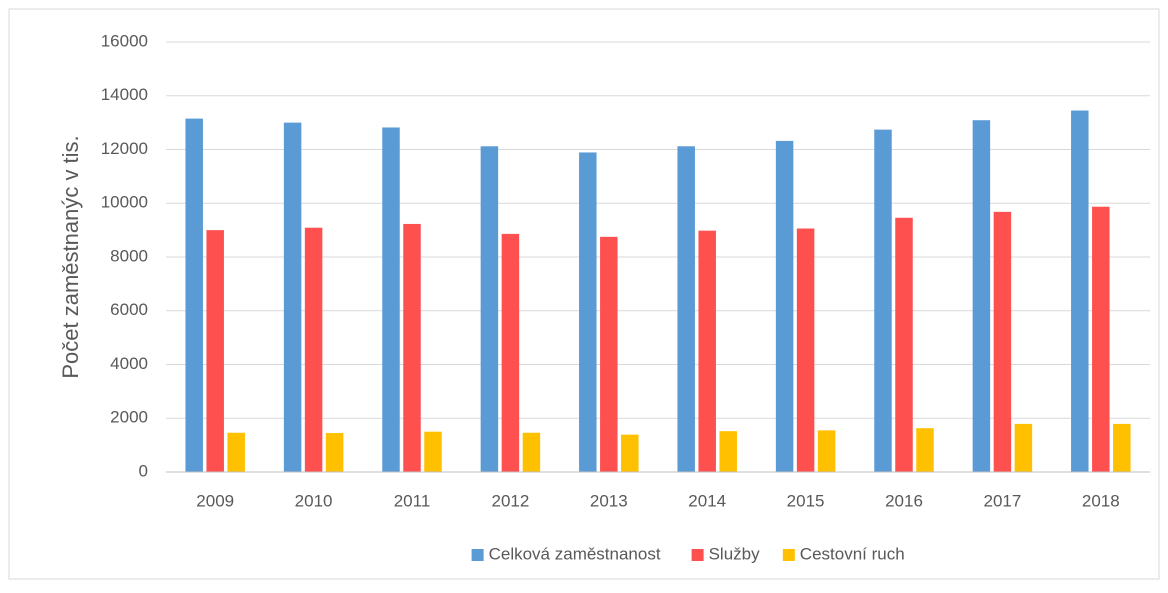 This screenshot has width=1168, height=593. I want to click on legend-label: Celková zaměstnanost, so click(575, 553).